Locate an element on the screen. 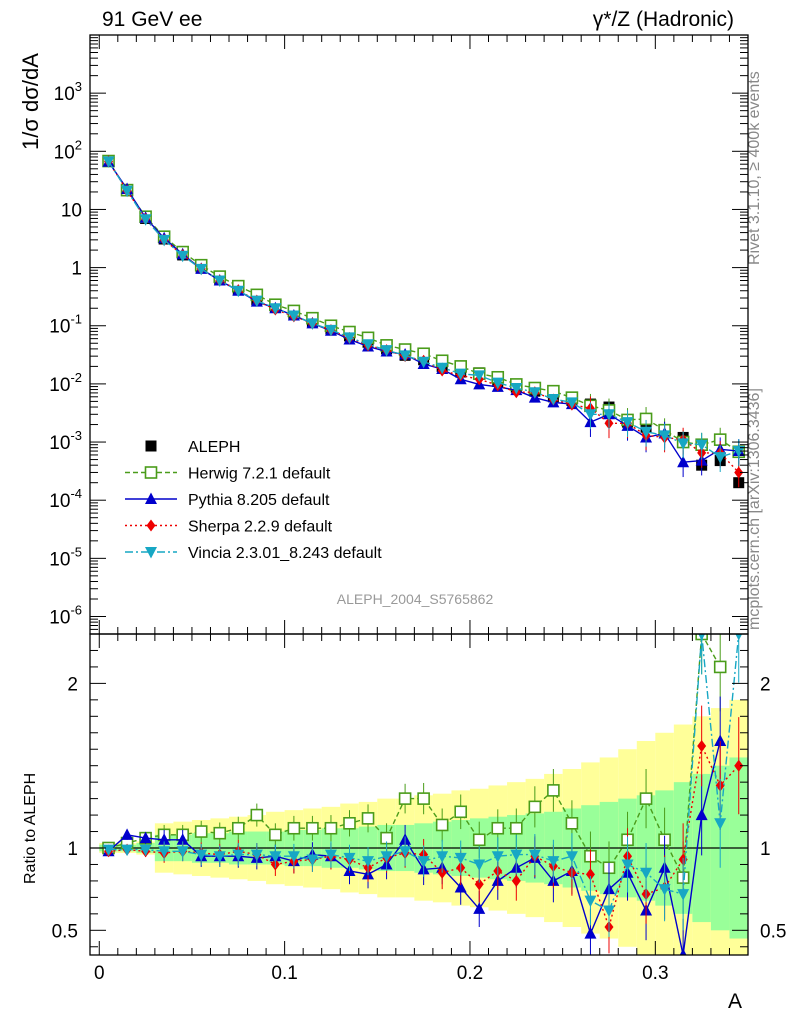 This screenshot has width=786, height=1024. ratio-y-tick-label-right: 1 is located at coordinates (765, 849).